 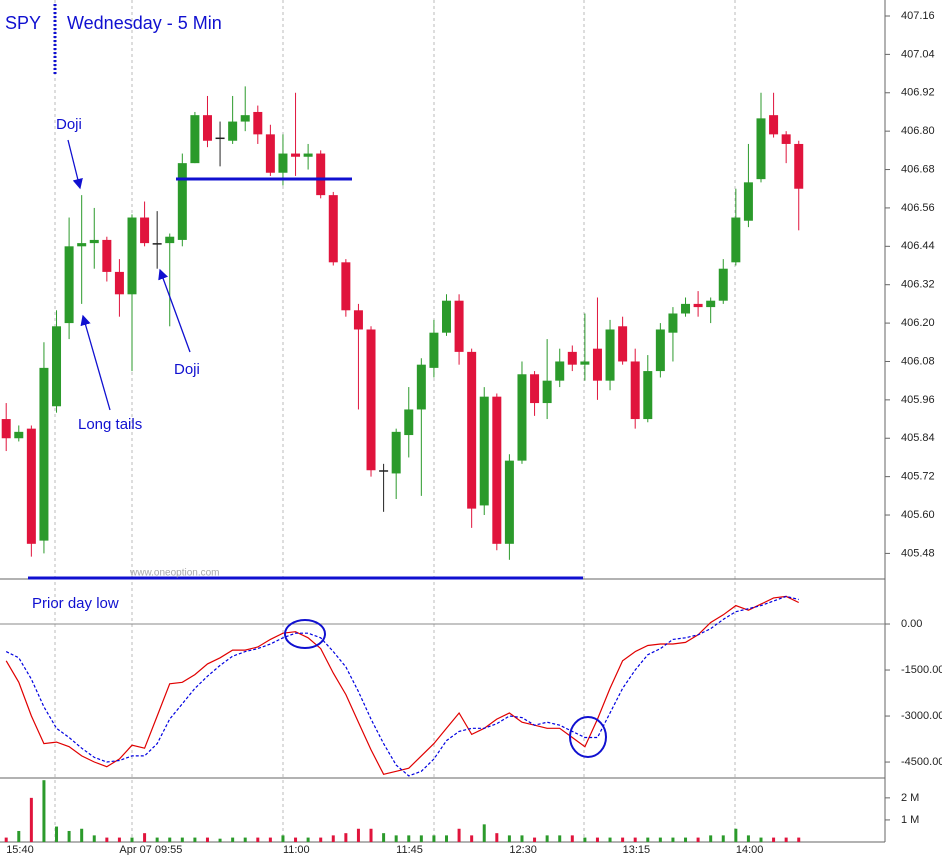 I want to click on y-tick-label: 405.96, so click(x=918, y=400).